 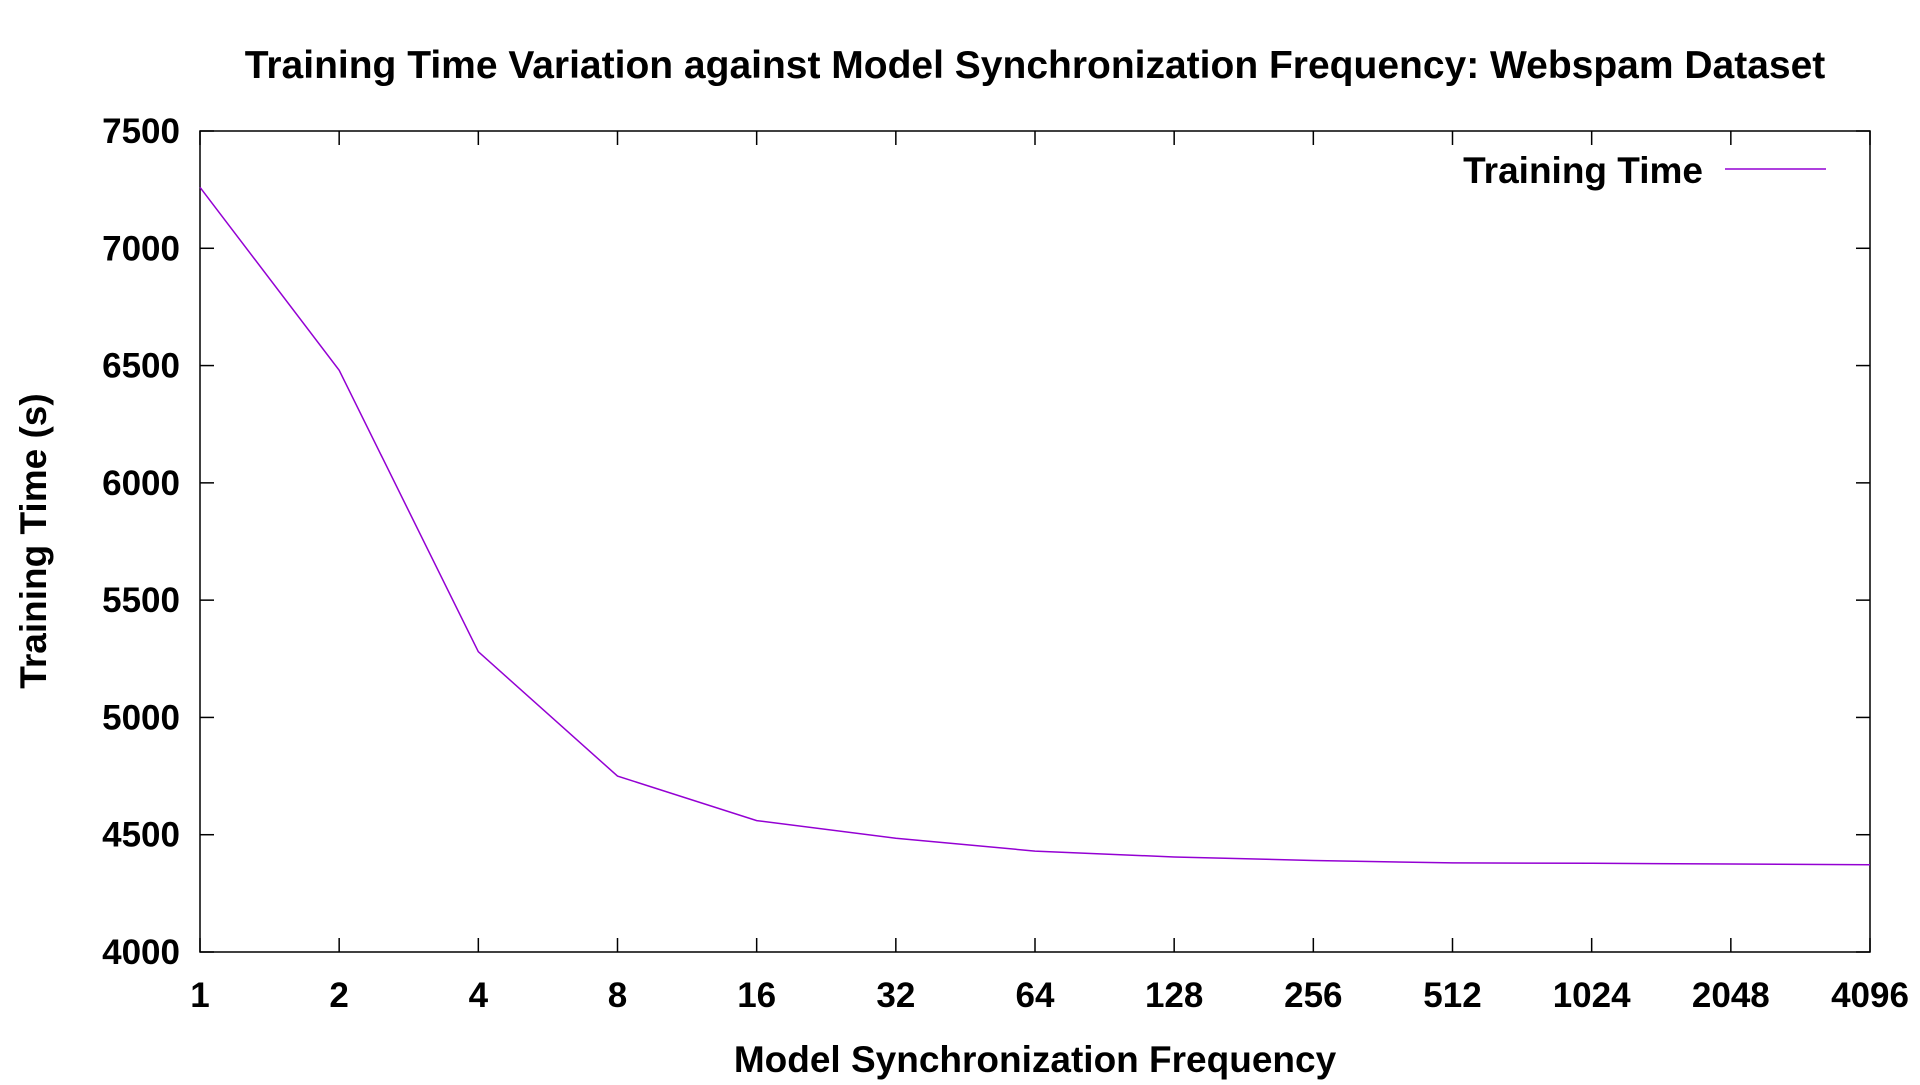 What do you see at coordinates (141, 248) in the screenshot?
I see `y-tick-label: 7000` at bounding box center [141, 248].